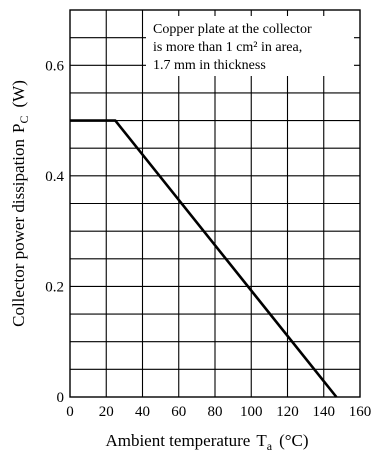 The width and height of the screenshot is (373, 460). I want to click on x-tick-label: 160, so click(360, 412).